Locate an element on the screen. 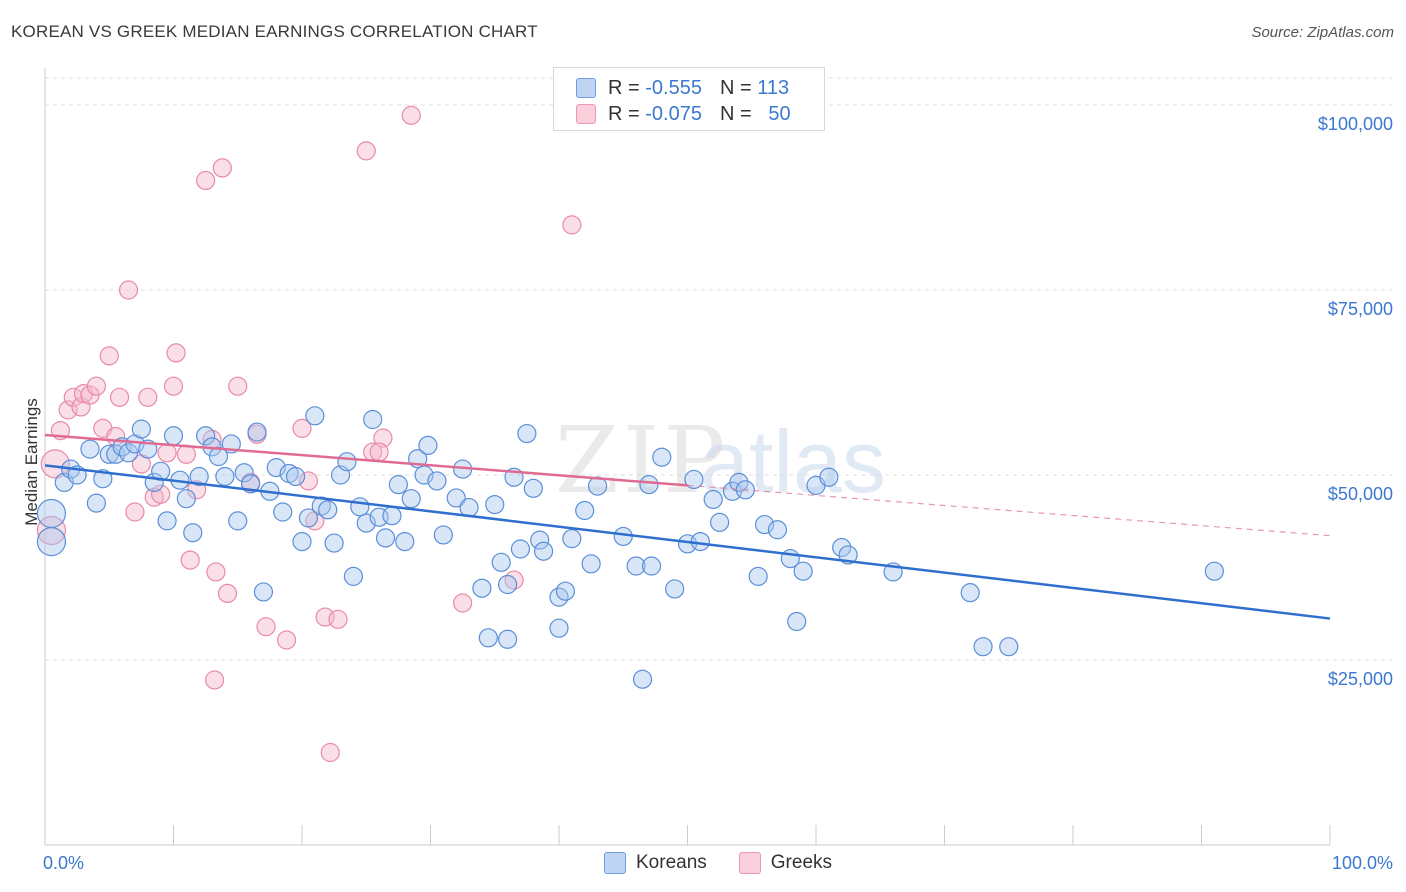 The image size is (1406, 892). legend-r-label: R = is located at coordinates (624, 87).